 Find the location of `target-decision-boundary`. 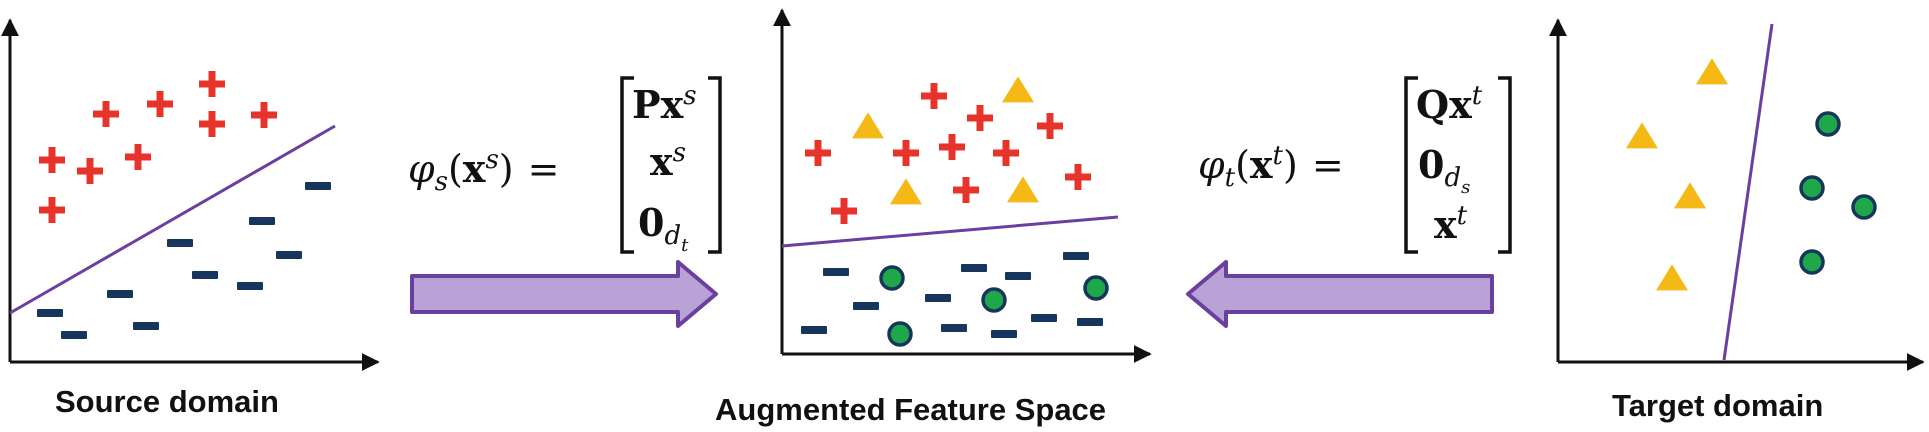

target-decision-boundary is located at coordinates (1748, 192).